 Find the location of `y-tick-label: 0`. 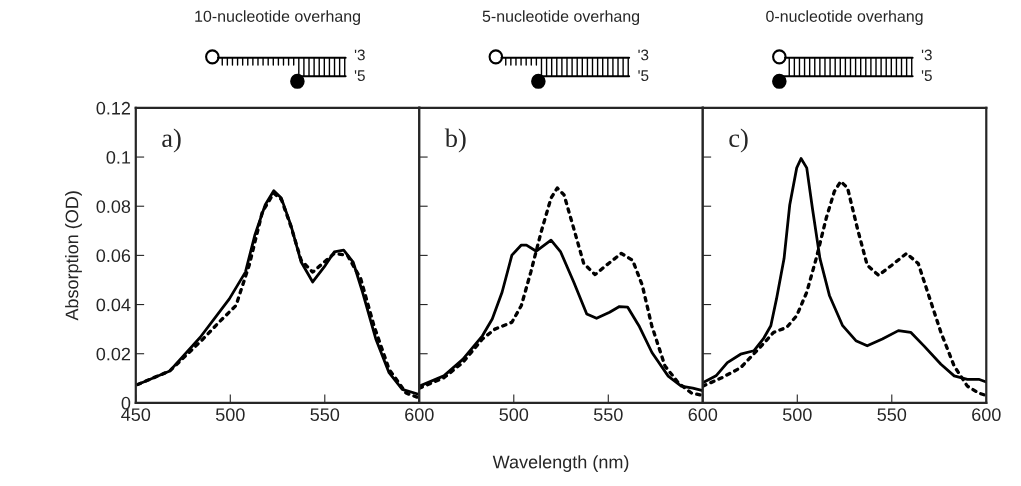

y-tick-label: 0 is located at coordinates (126, 403).